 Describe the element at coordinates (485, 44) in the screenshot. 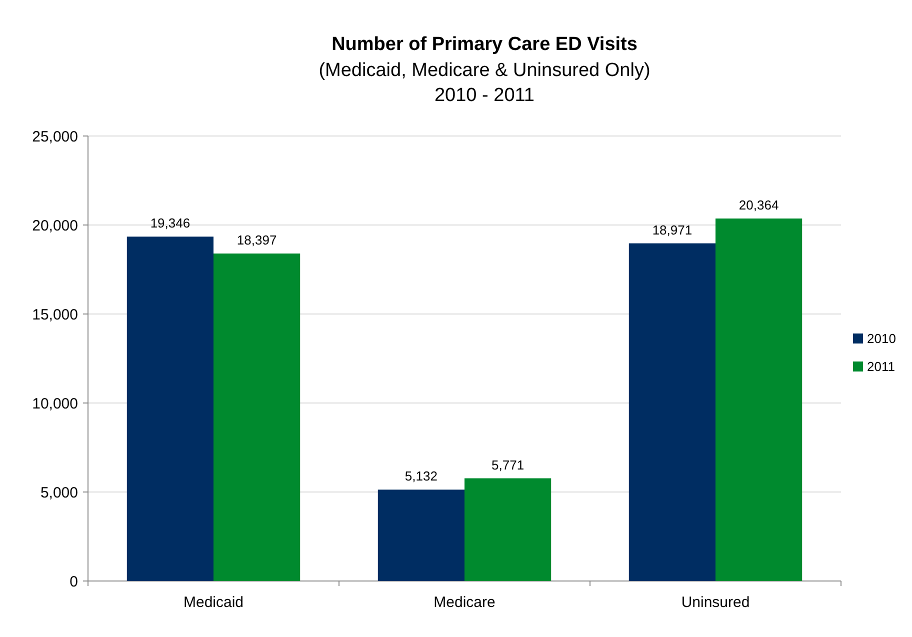

I see `chart-title: Number of Primary Care ED Visits` at that location.